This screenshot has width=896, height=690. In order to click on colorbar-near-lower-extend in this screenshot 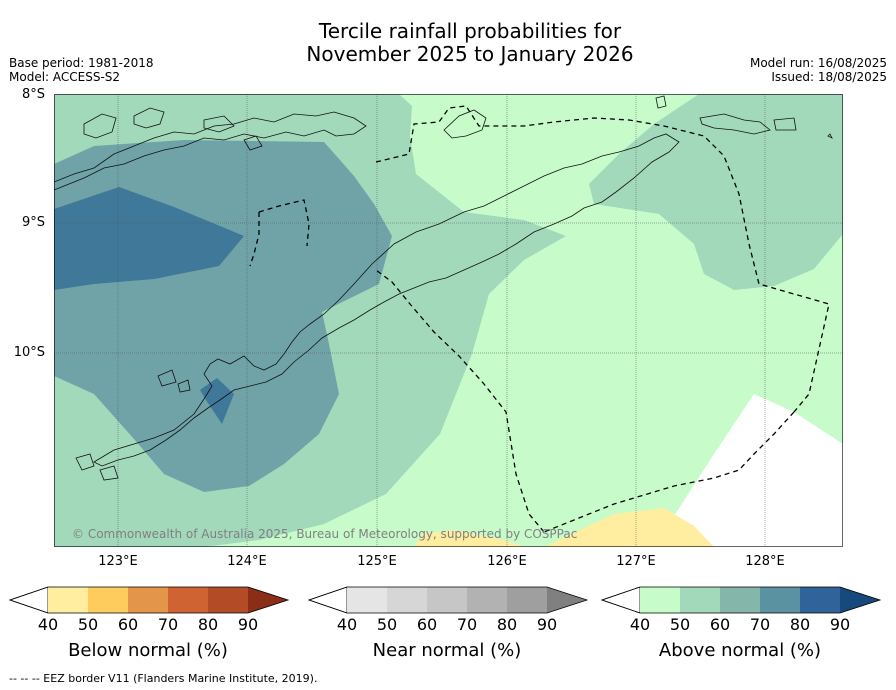, I will do `click(327, 600)`.